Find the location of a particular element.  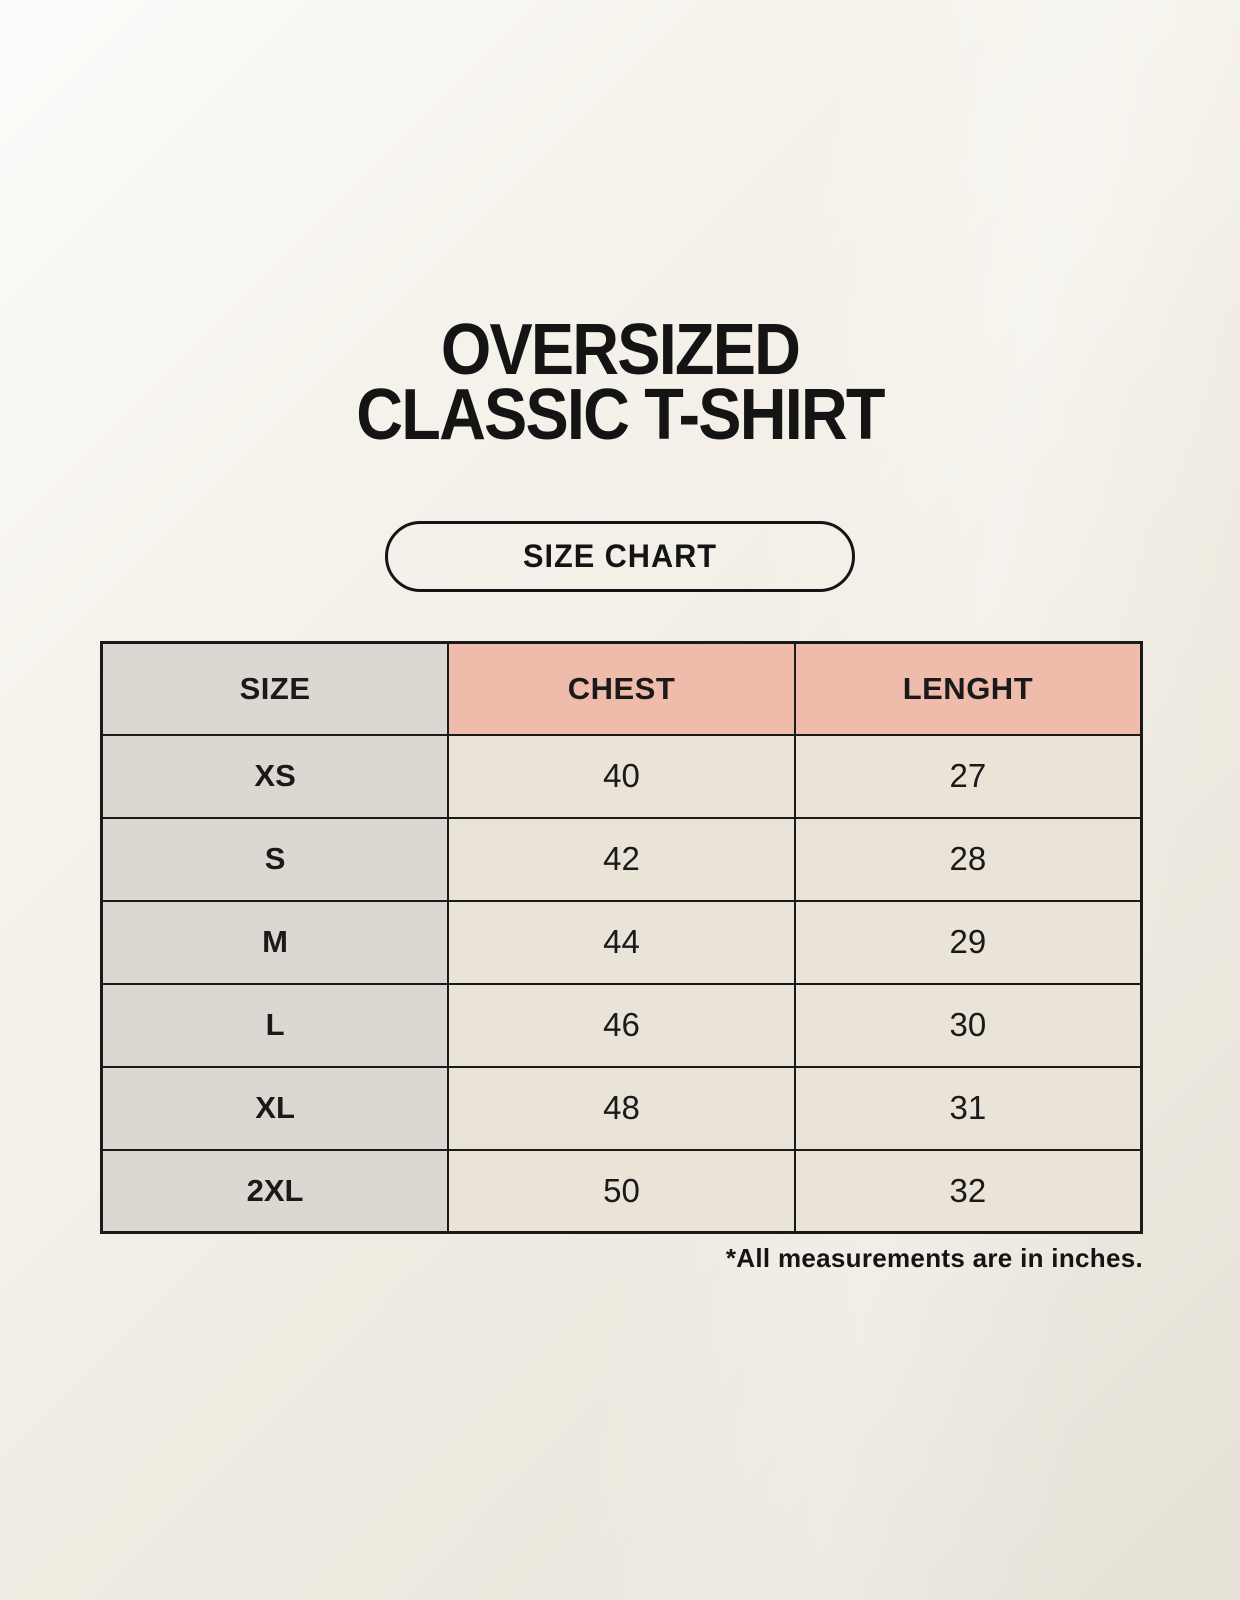

table-row: L 46 30 is located at coordinates (621, 1025).